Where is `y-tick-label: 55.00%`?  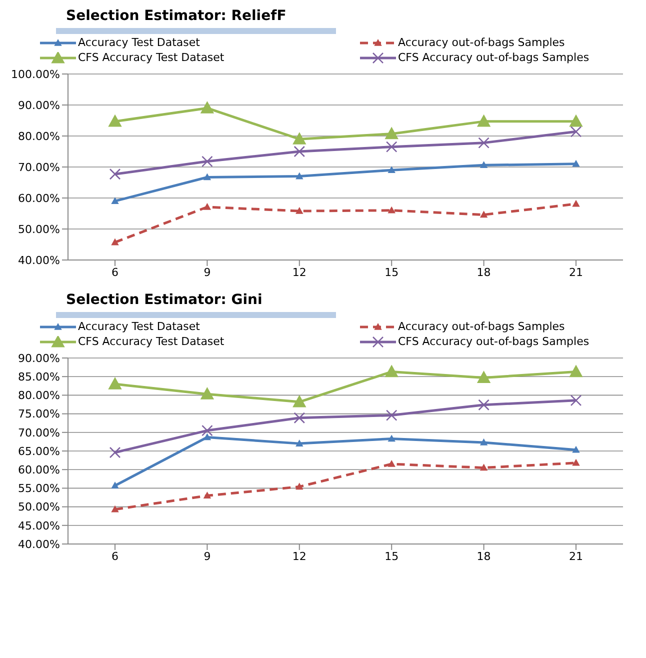 y-tick-label: 55.00% is located at coordinates (39, 489).